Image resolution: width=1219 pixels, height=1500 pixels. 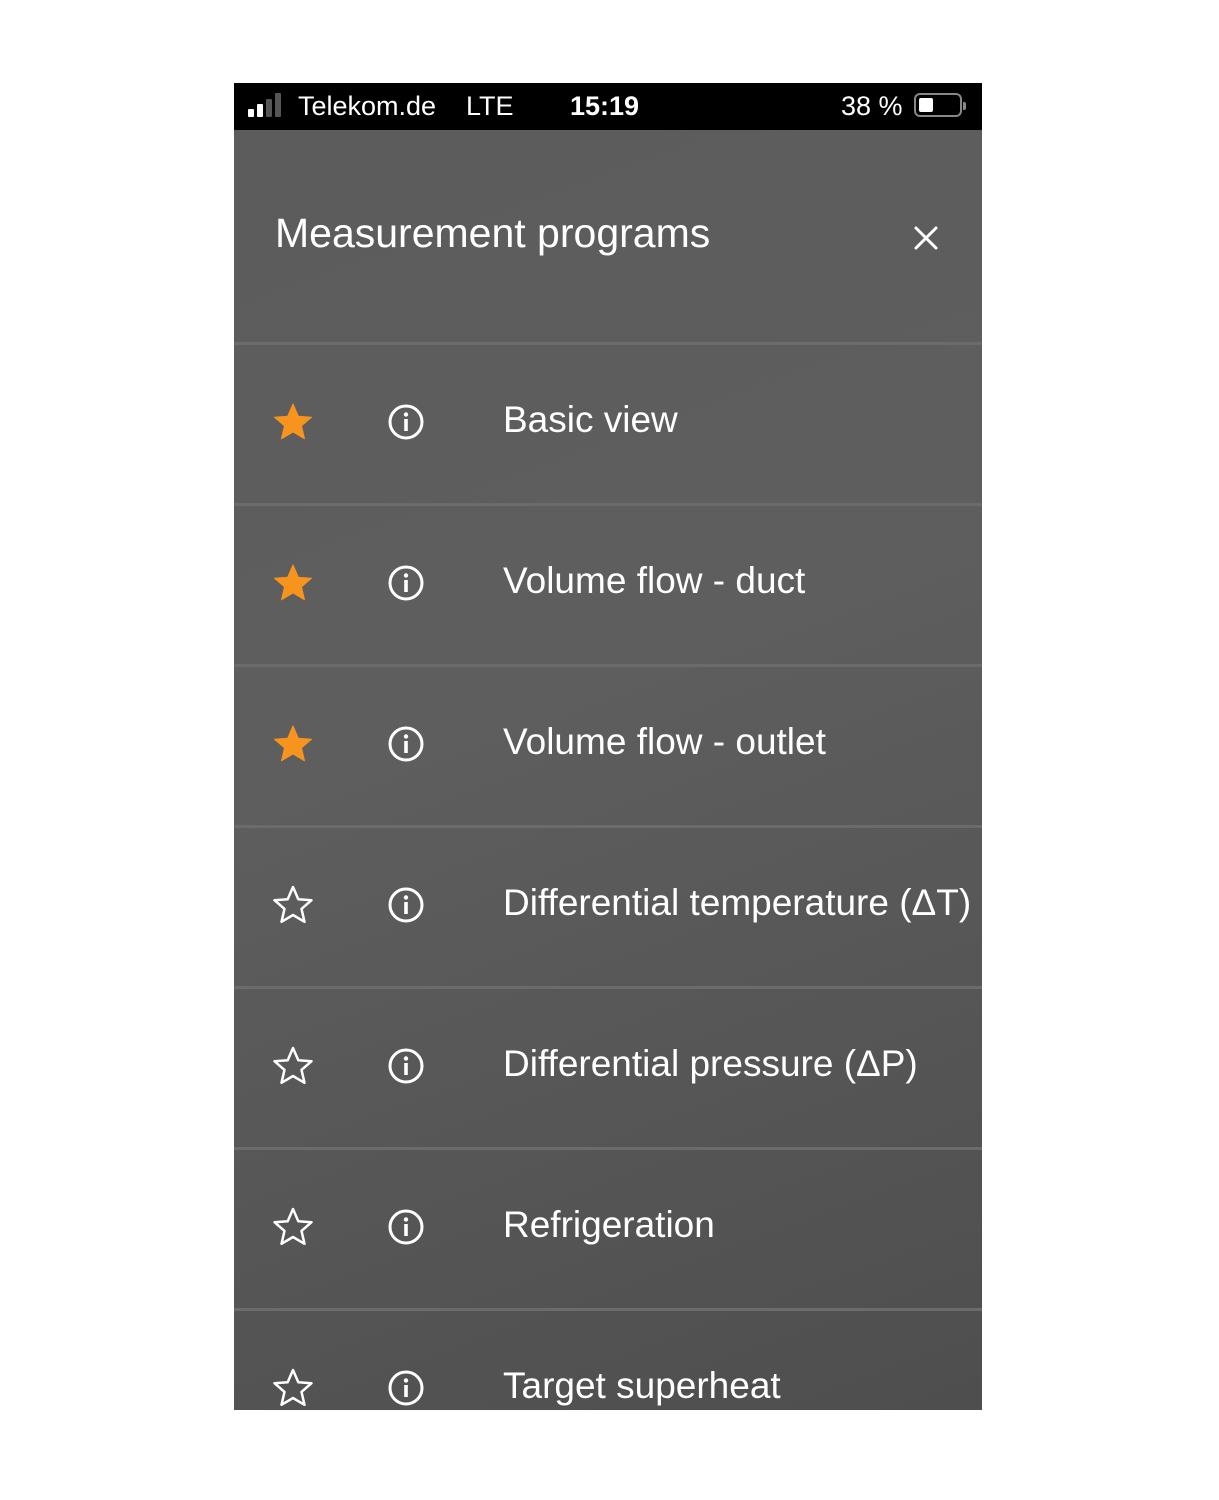 What do you see at coordinates (264, 105) in the screenshot?
I see `signal-icon` at bounding box center [264, 105].